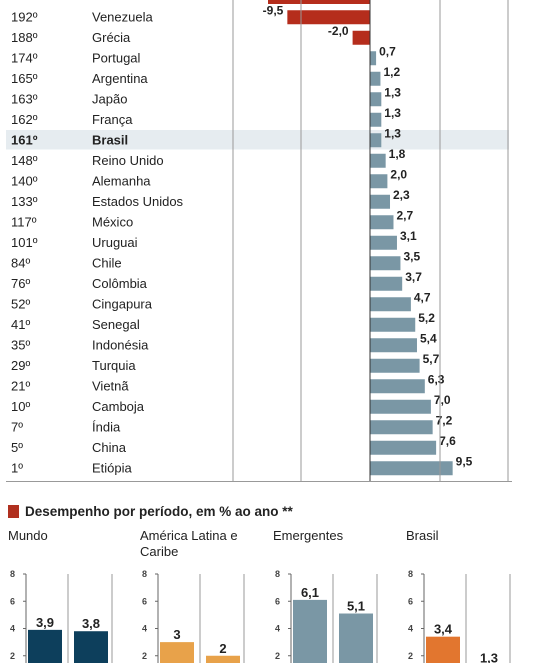 The width and height of the screenshot is (534, 663). I want to click on country-label: Venezuela, so click(122, 16).